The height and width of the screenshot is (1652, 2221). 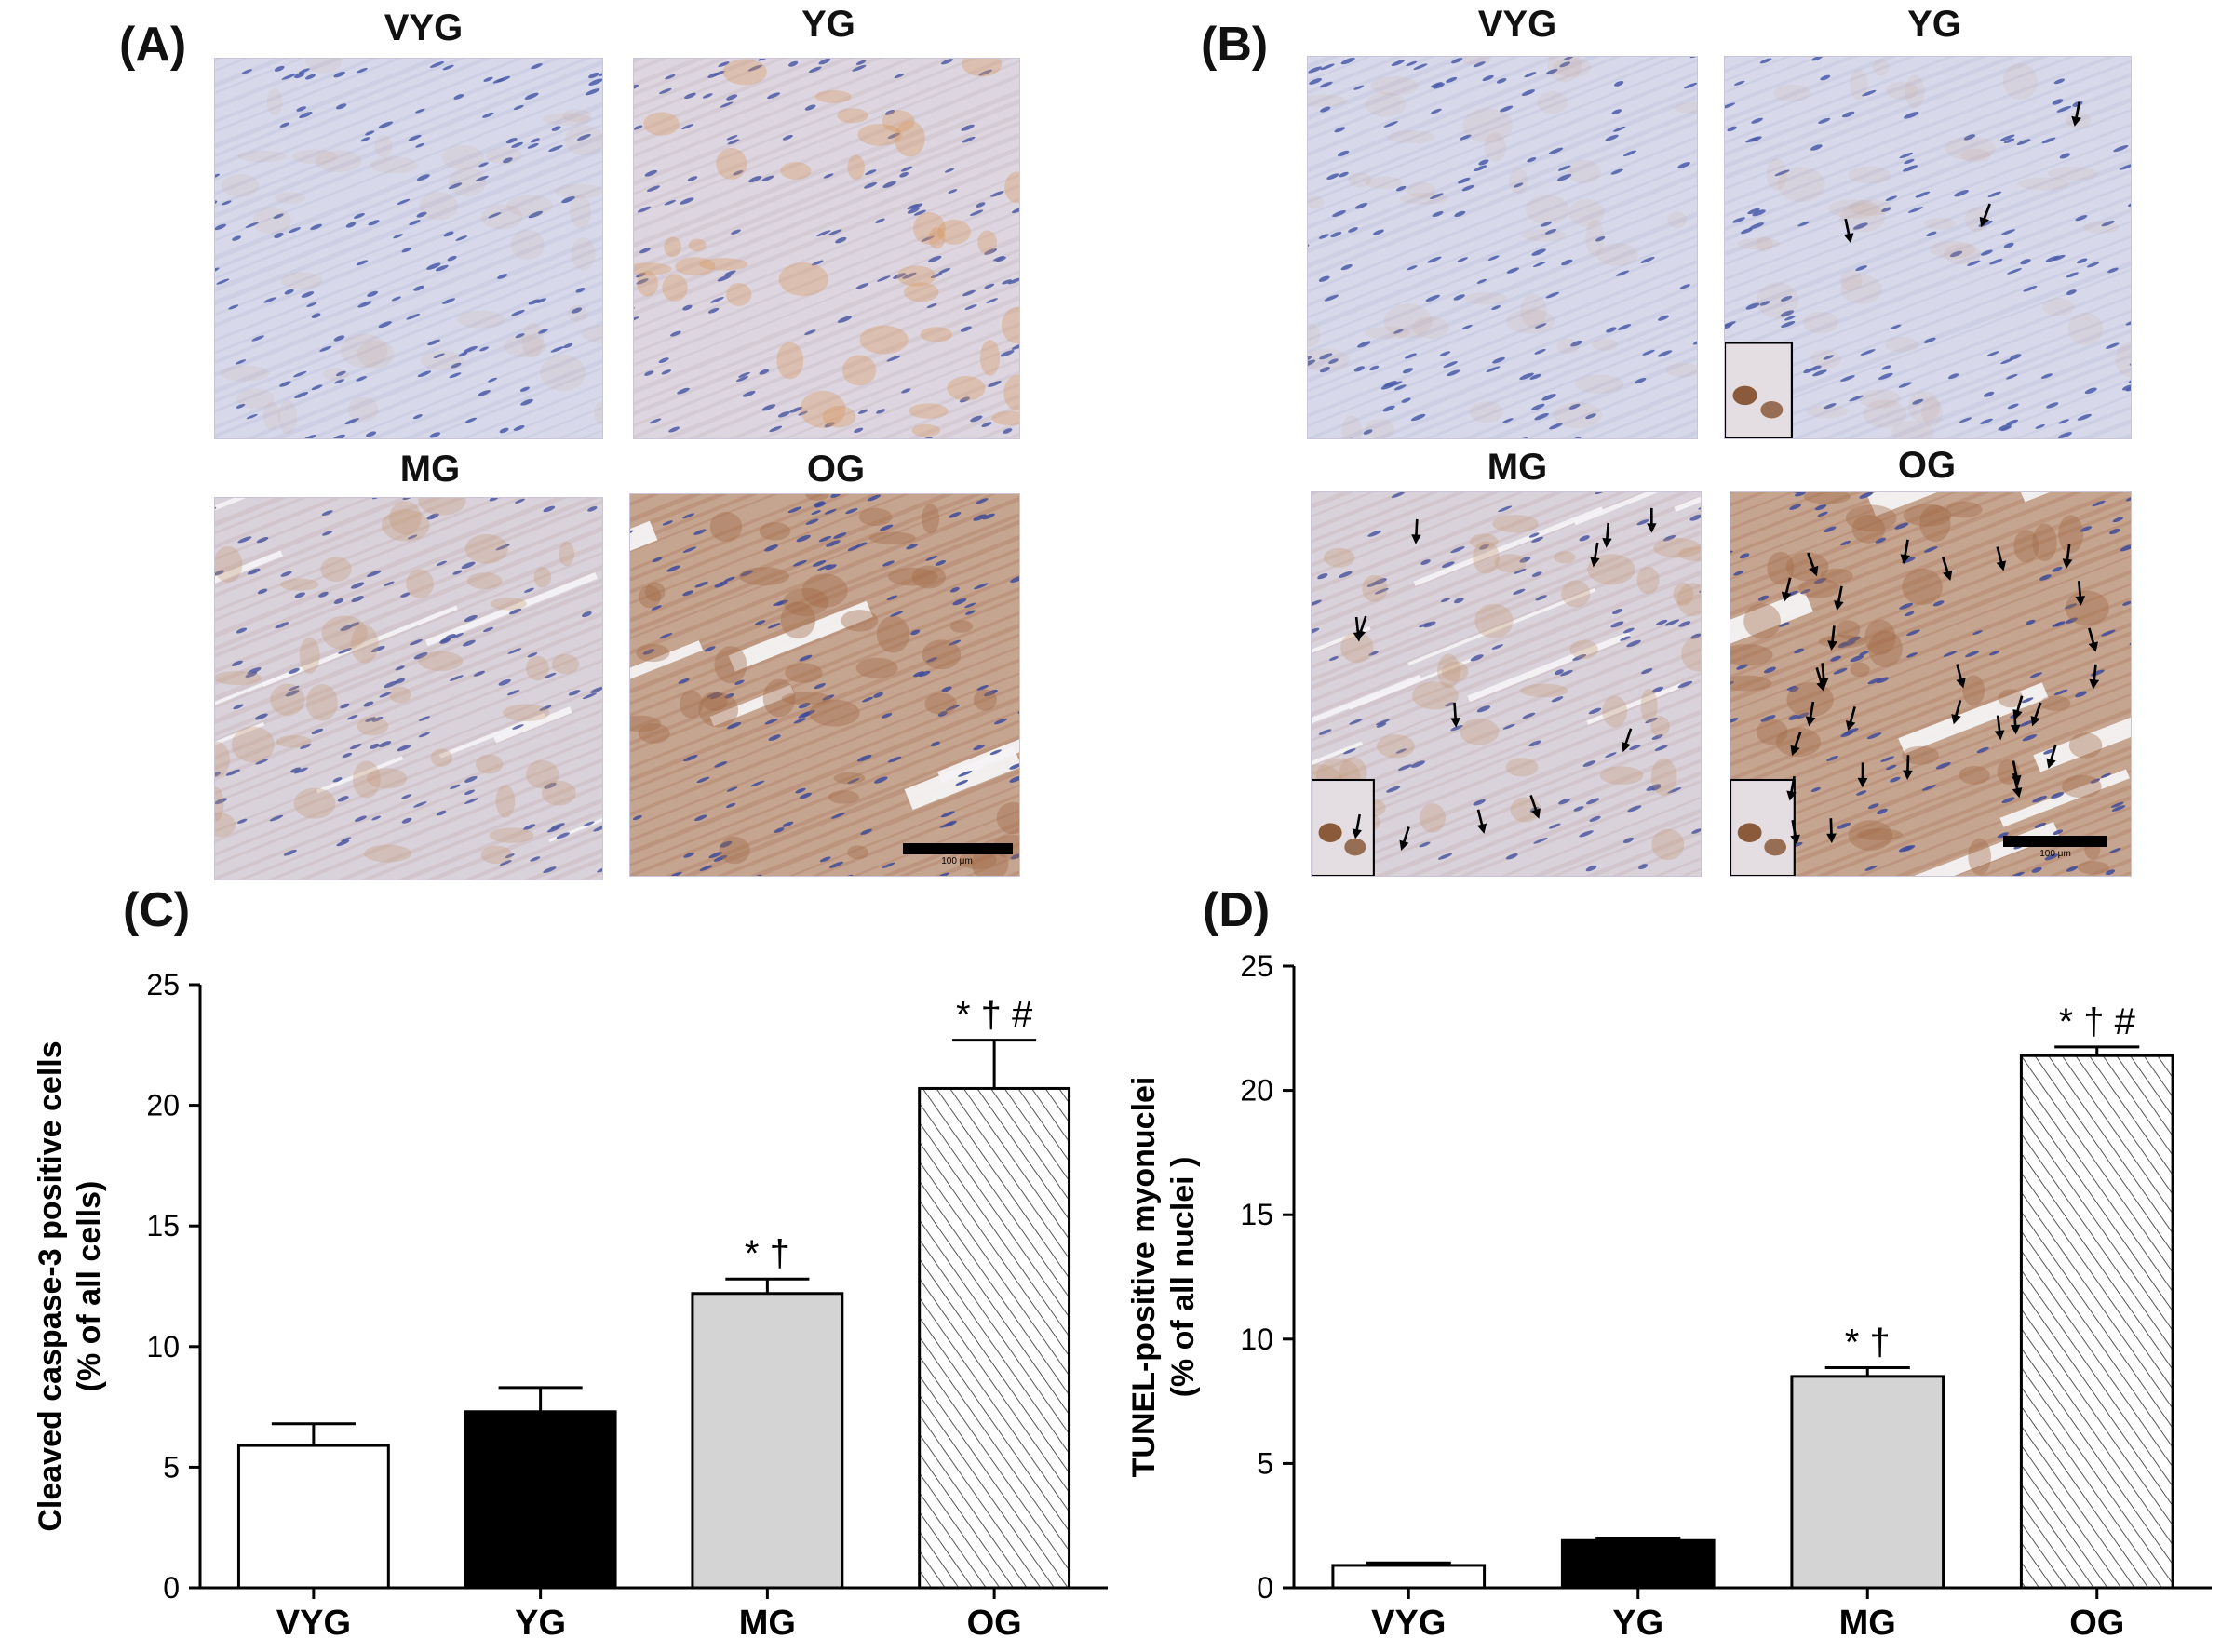 What do you see at coordinates (2096, 1624) in the screenshot?
I see `x-tick-label: OG` at bounding box center [2096, 1624].